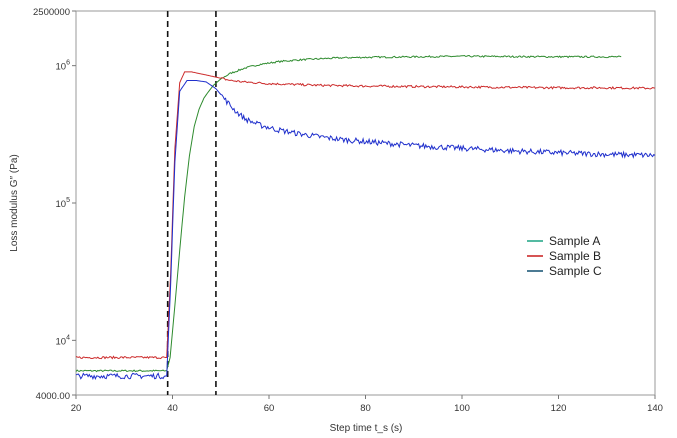 Image resolution: width=677 pixels, height=438 pixels. Describe the element at coordinates (655, 408) in the screenshot. I see `x-tick-label: 140` at that location.